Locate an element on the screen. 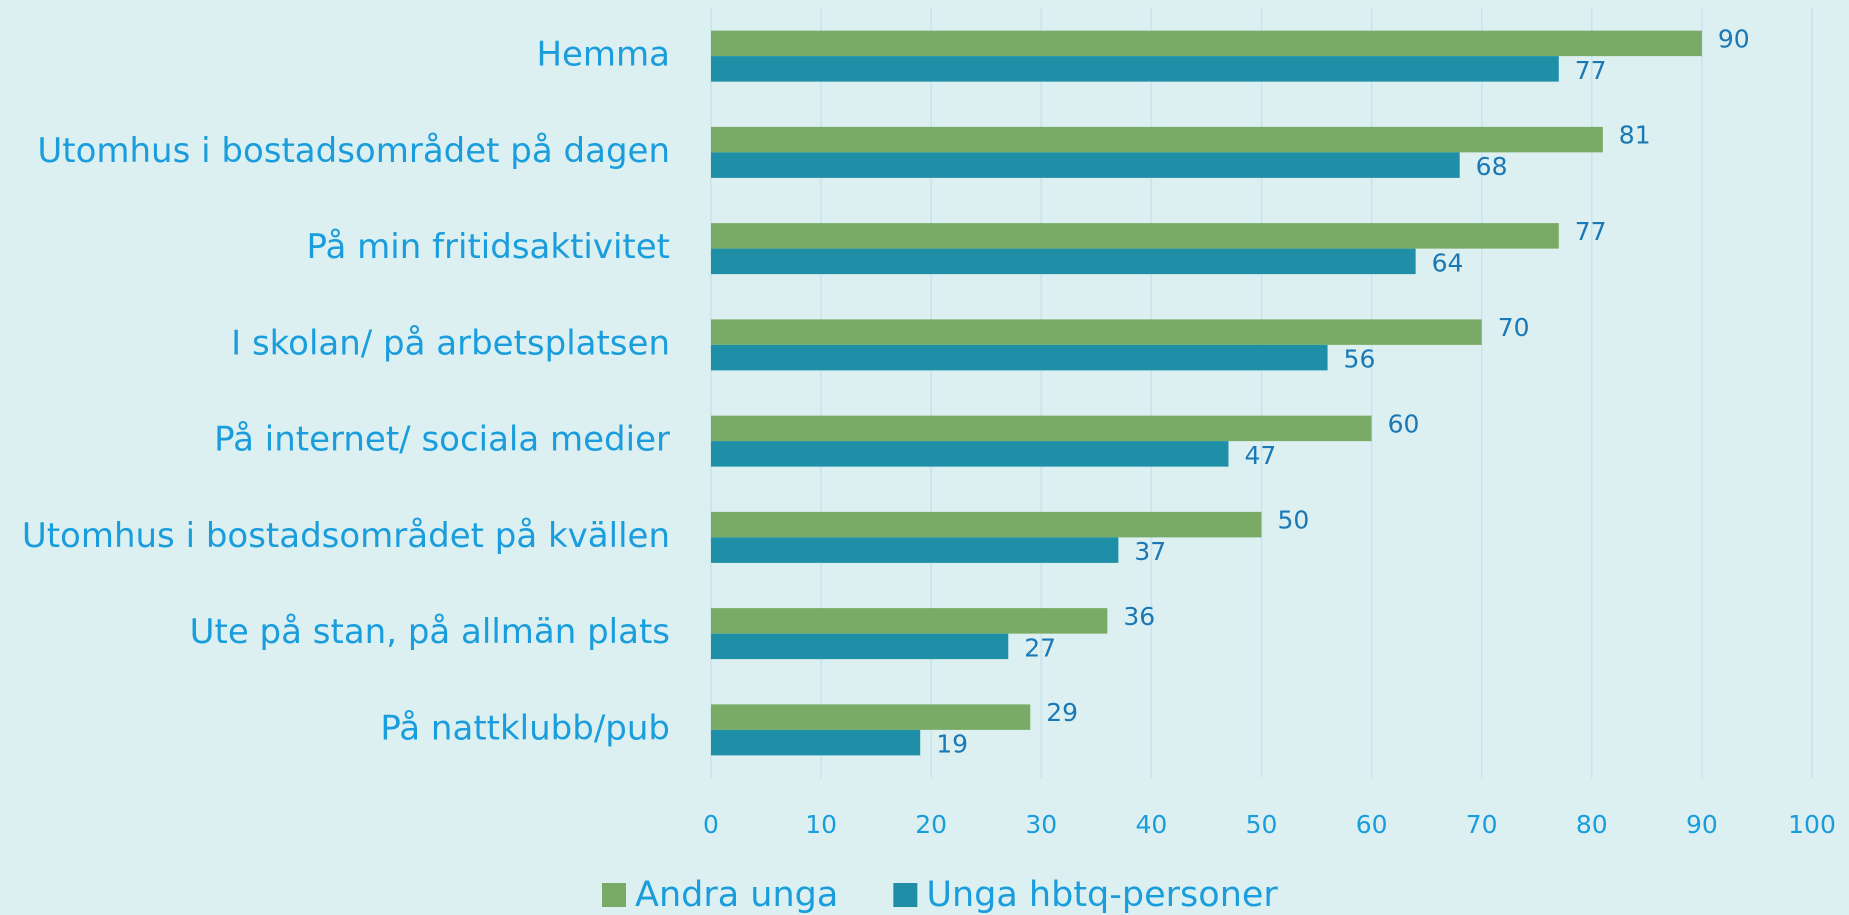 This screenshot has width=1849, height=915. y-tick-label: Hemma is located at coordinates (603, 55).